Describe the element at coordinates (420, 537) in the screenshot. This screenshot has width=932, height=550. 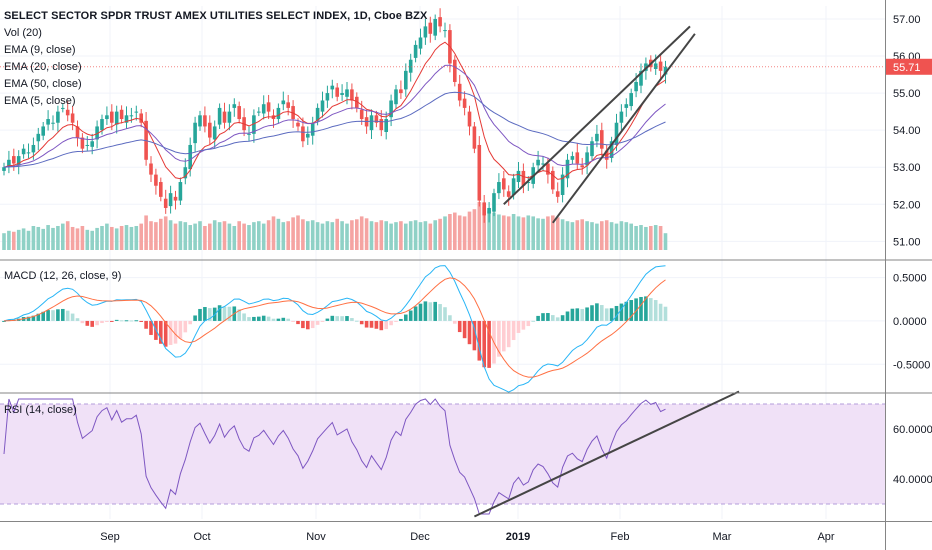
I see `time-axis-label: Dec` at that location.